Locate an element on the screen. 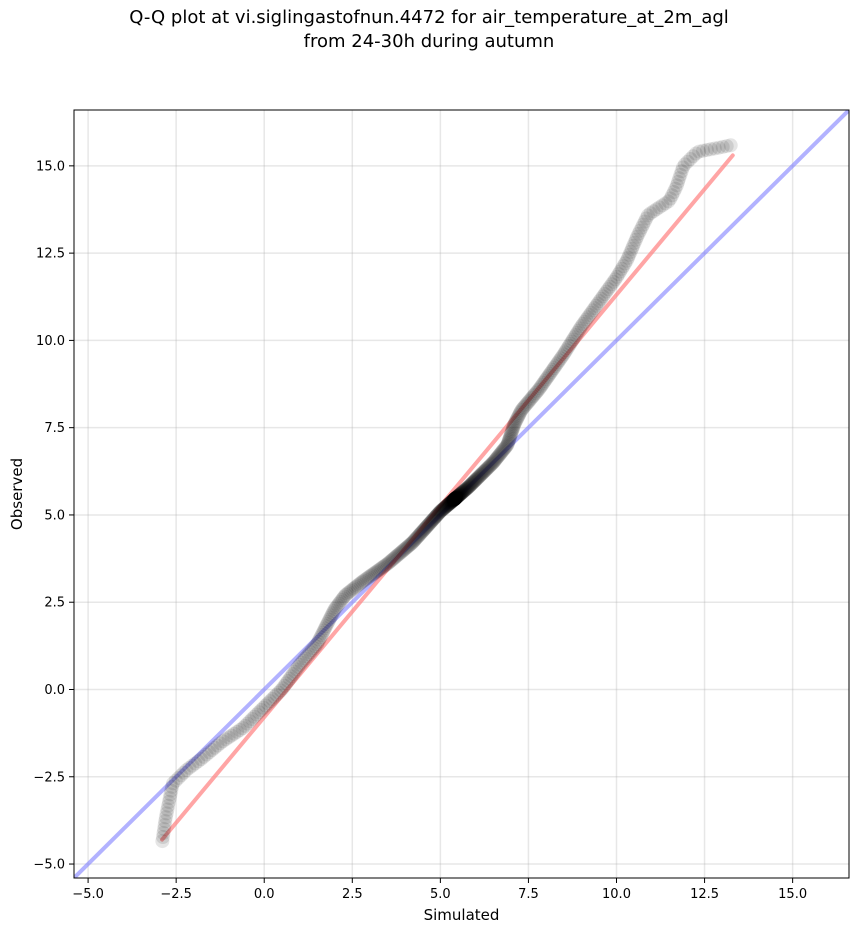 This screenshot has height=934, width=858. y-tick-label: 0.0 is located at coordinates (54, 690).